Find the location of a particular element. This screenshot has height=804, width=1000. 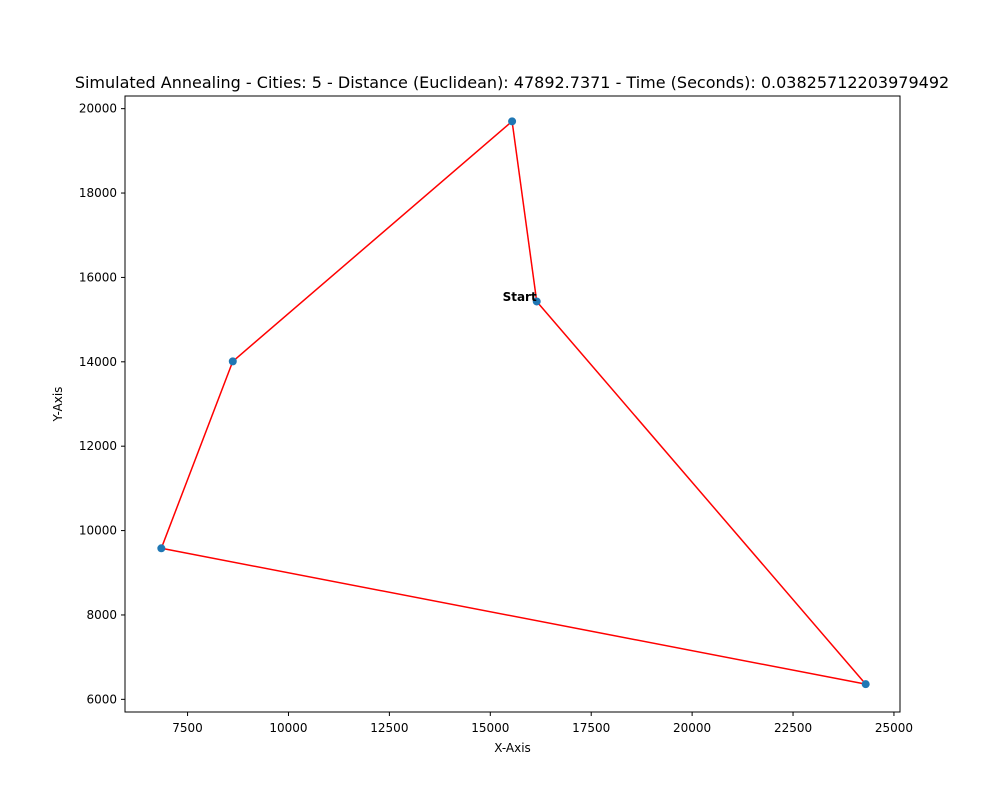

x-tick-label: 17500 is located at coordinates (591, 728).